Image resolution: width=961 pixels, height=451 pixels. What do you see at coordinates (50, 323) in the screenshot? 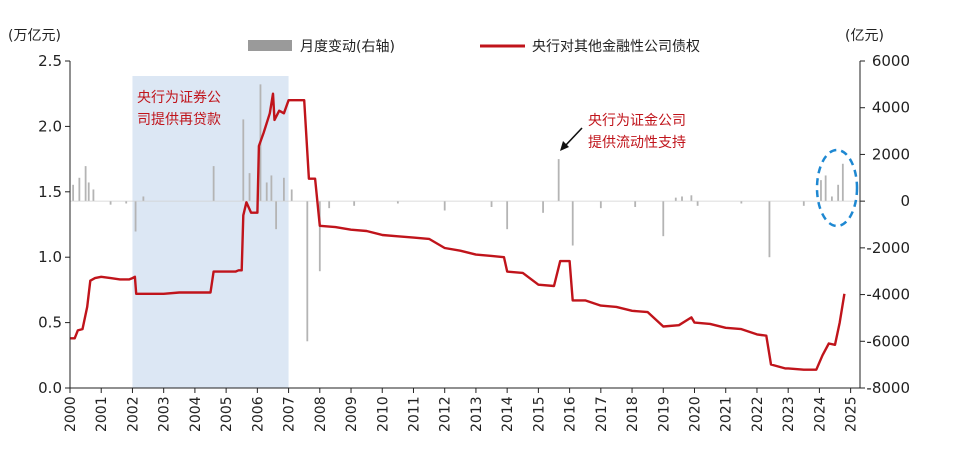
I see `left-tick-label: 0.5` at bounding box center [50, 323].